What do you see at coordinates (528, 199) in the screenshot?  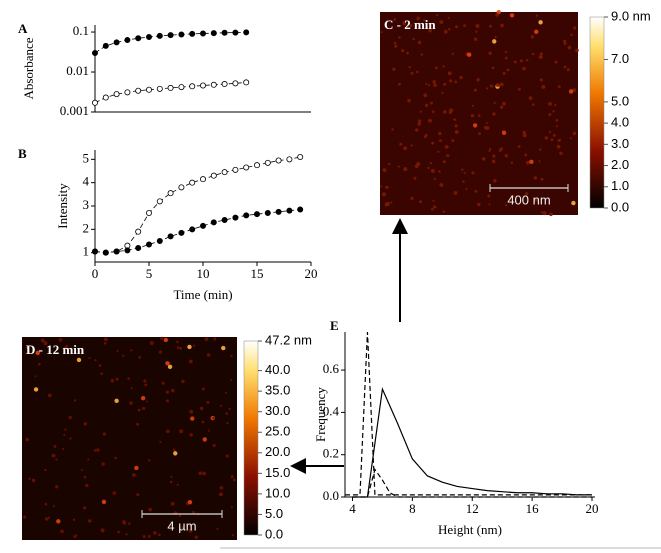 I see `scalebar-label: 400 nm` at bounding box center [528, 199].